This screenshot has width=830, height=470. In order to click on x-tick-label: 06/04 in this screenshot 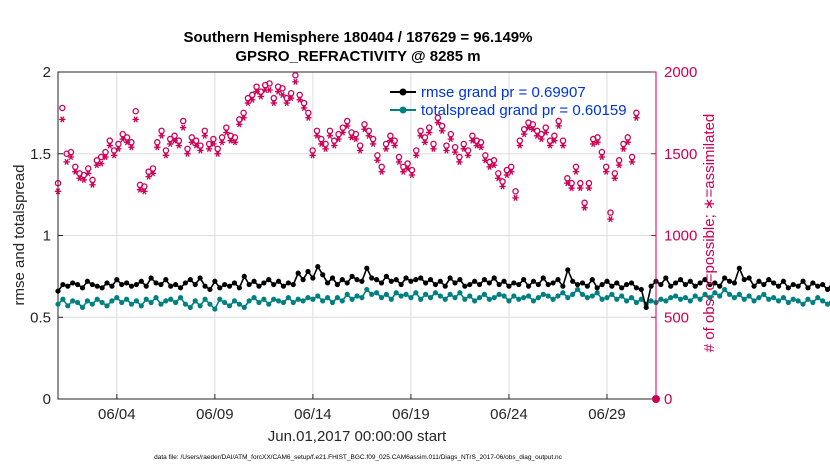, I will do `click(117, 414)`.